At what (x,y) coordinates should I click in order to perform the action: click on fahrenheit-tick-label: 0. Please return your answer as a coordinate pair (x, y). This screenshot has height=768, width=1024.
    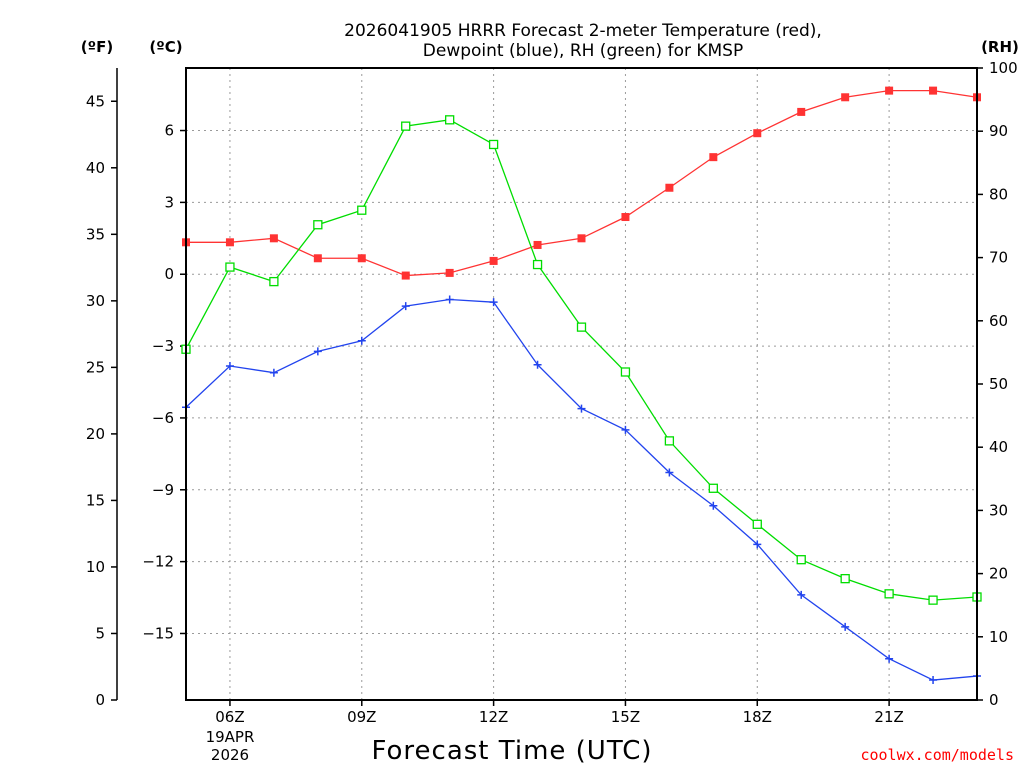
    Looking at the image, I should click on (100, 700).